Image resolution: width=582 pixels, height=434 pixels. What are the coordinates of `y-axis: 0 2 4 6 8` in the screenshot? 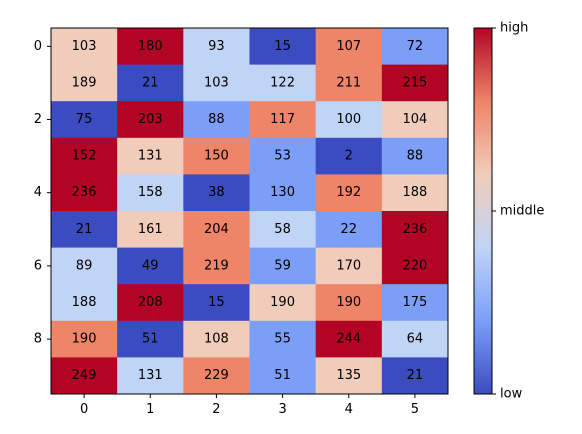 It's located at (42, 193).